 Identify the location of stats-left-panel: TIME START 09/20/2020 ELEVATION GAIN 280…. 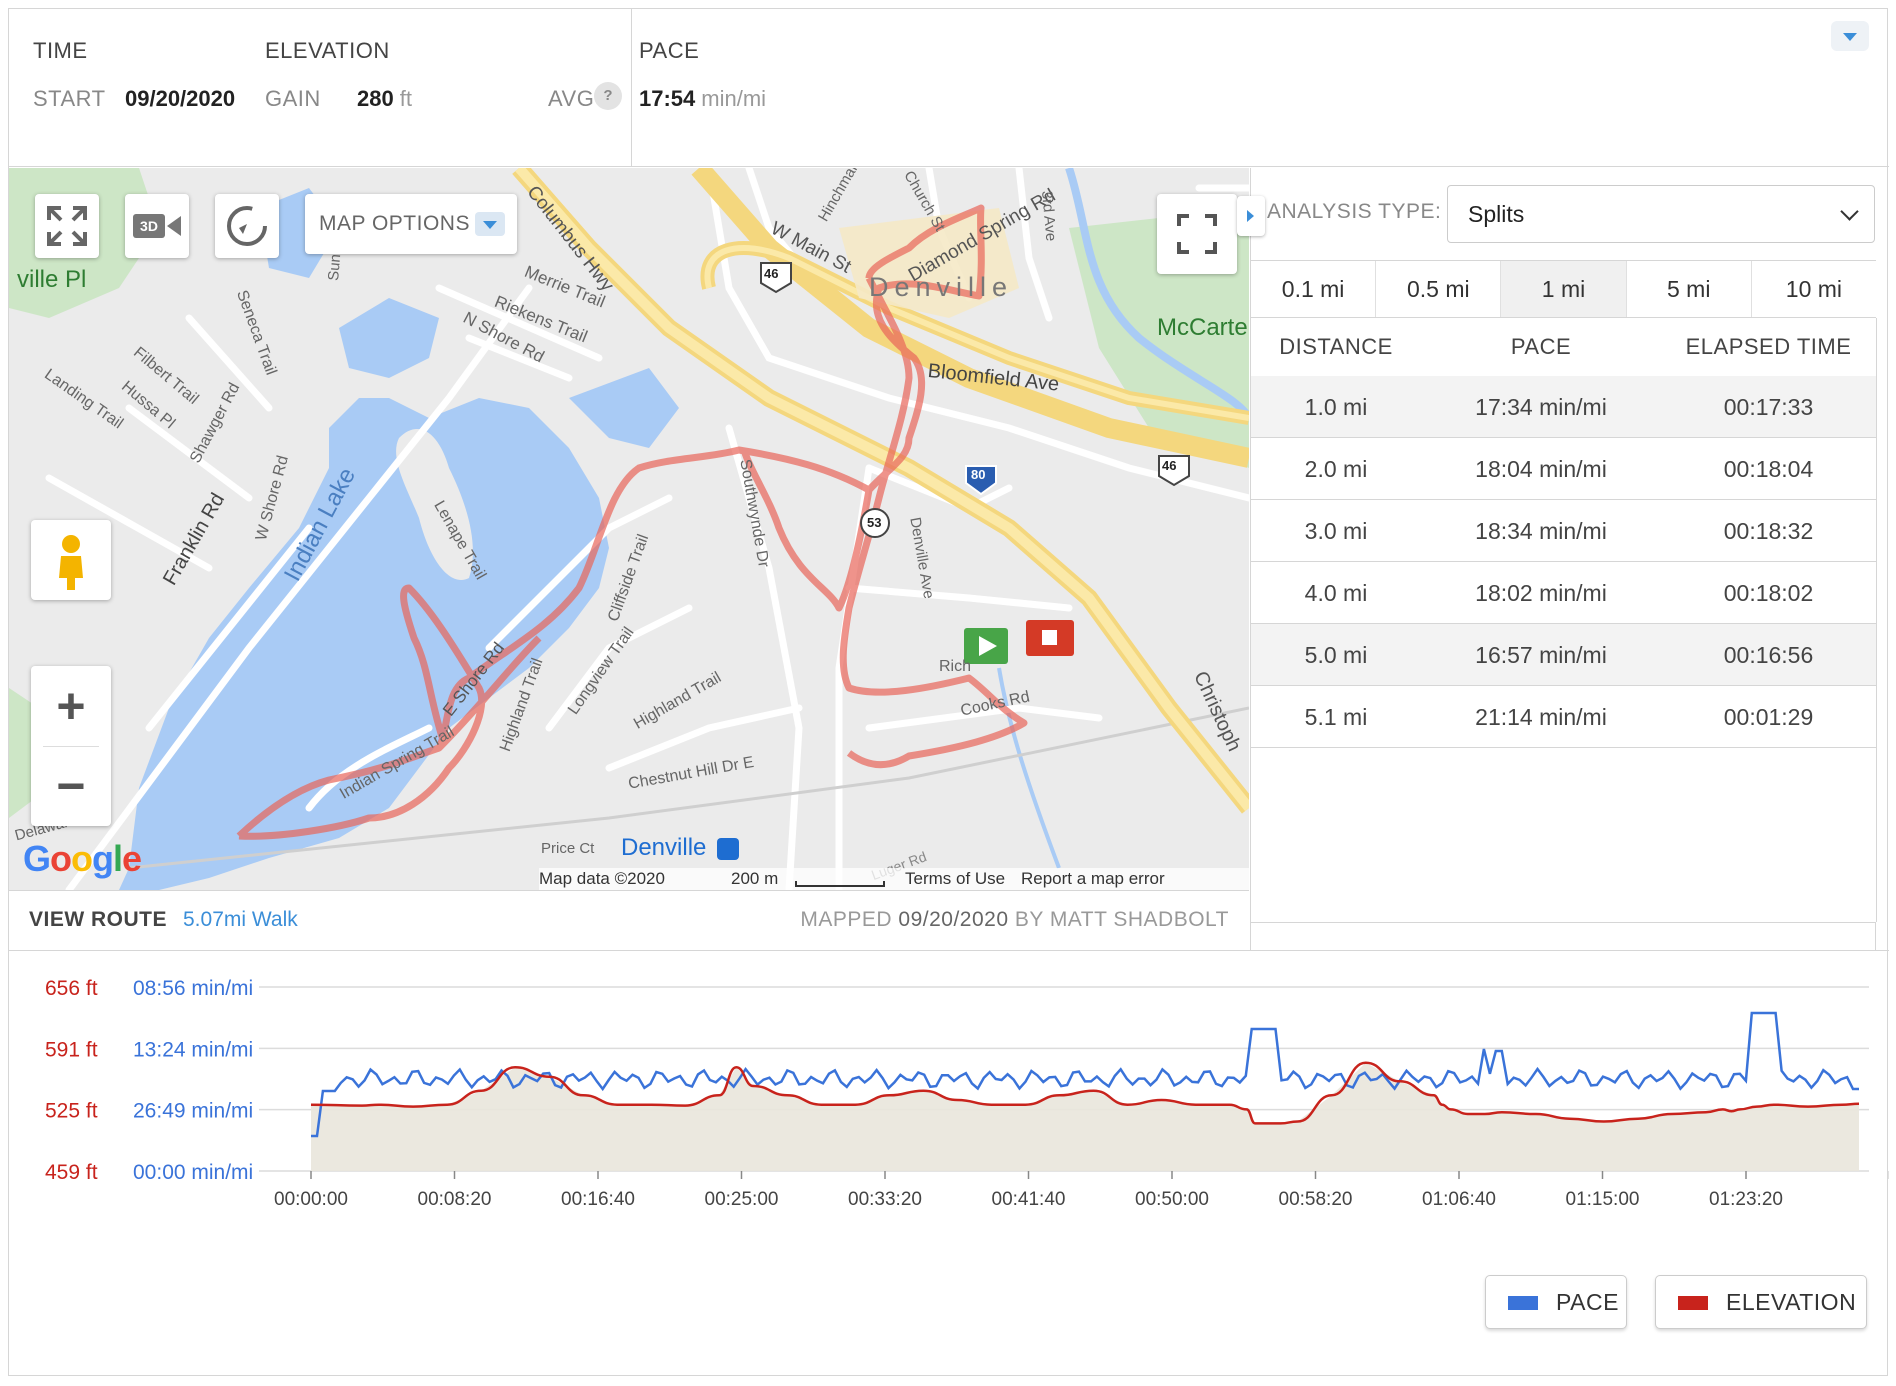
(320, 88).